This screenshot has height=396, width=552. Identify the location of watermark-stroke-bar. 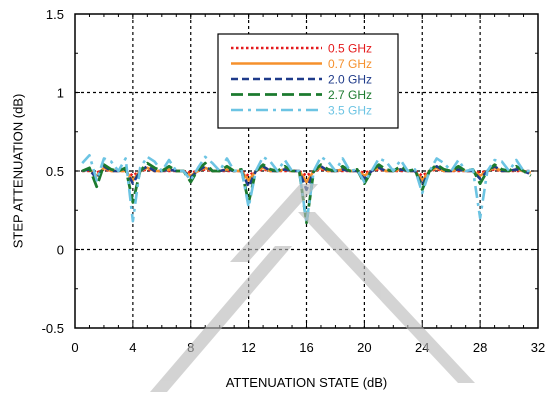
(274, 223).